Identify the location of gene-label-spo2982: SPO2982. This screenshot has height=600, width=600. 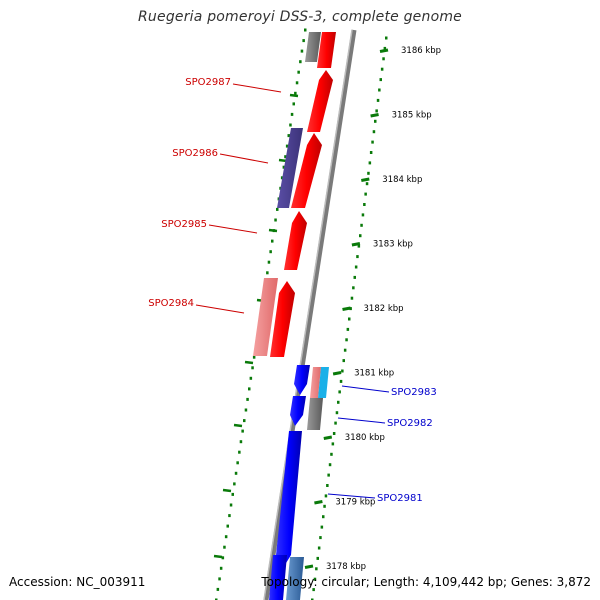
(410, 423).